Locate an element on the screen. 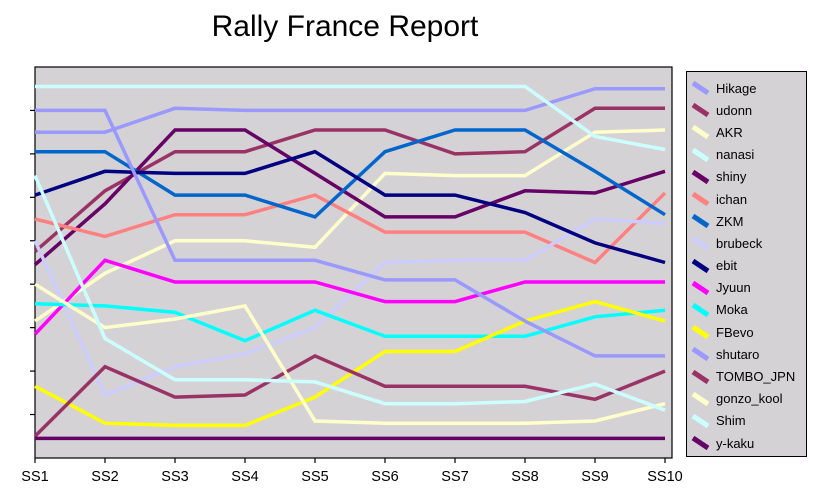 This screenshot has height=499, width=835. legend-label: nanasi is located at coordinates (735, 155).